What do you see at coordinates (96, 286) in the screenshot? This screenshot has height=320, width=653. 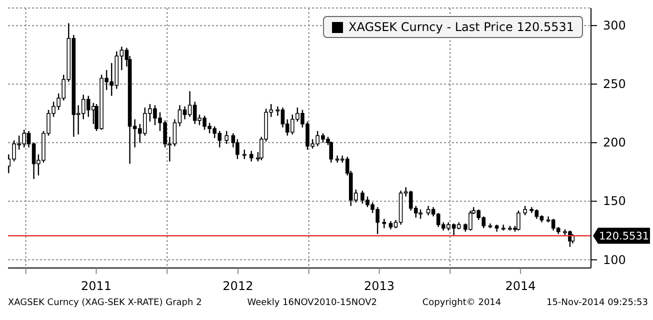 I see `x-tick-label: 2011` at bounding box center [96, 286].